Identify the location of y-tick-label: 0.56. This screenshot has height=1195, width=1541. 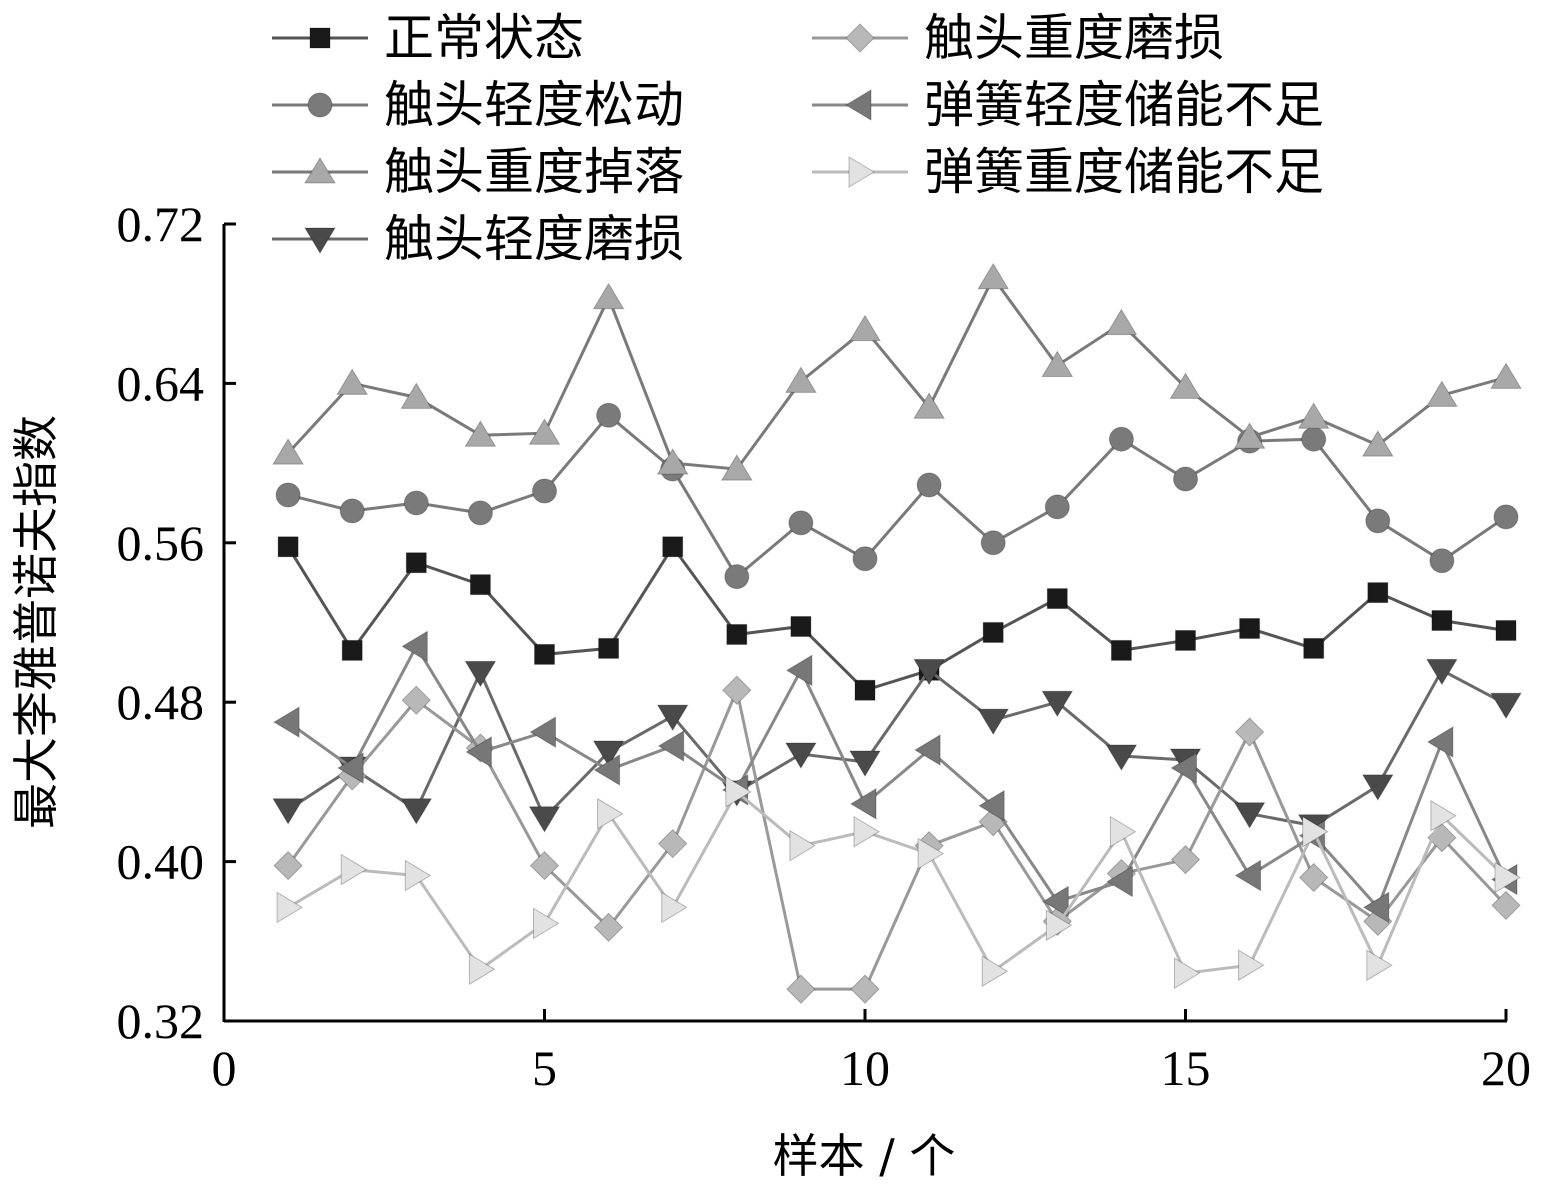
(161, 543).